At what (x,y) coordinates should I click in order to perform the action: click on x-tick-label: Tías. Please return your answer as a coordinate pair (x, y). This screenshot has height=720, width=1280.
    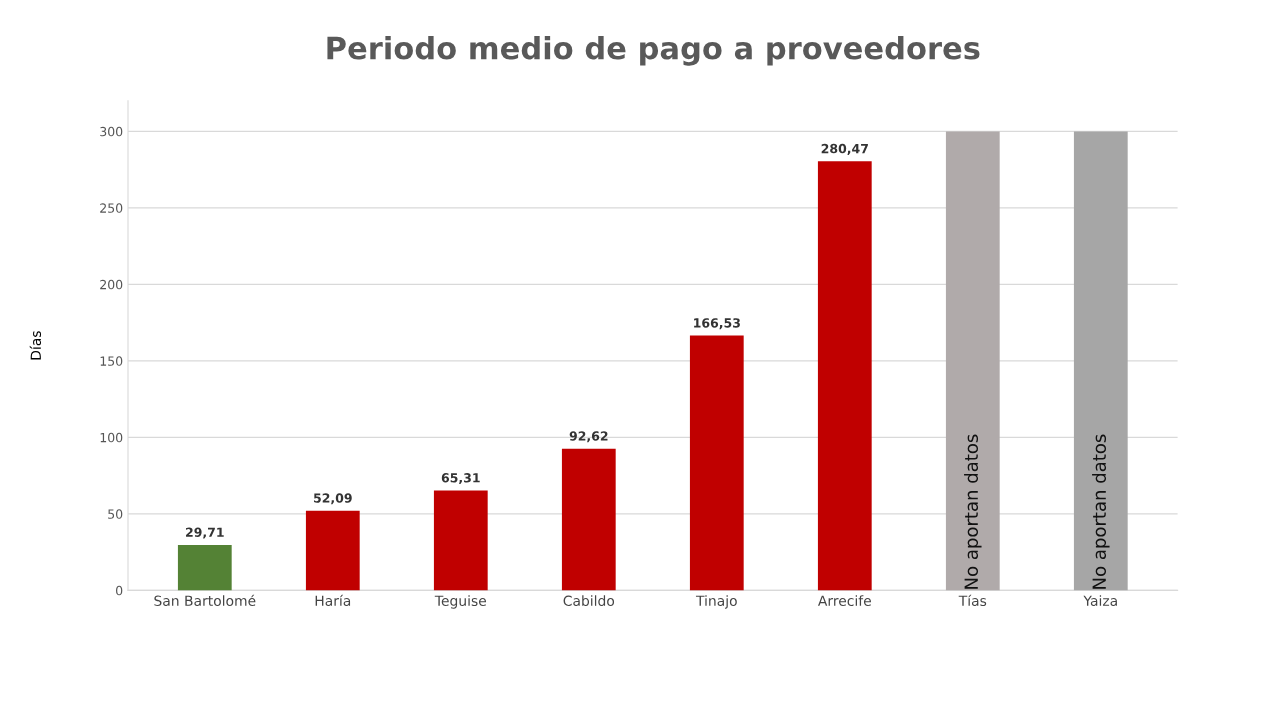
    Looking at the image, I should click on (972, 600).